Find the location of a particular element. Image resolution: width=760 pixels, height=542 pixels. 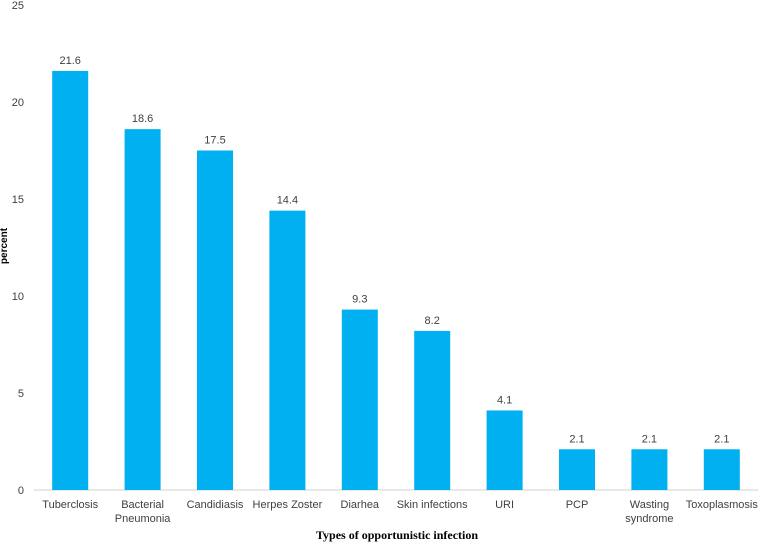

data-label: 8.2 is located at coordinates (432, 321).